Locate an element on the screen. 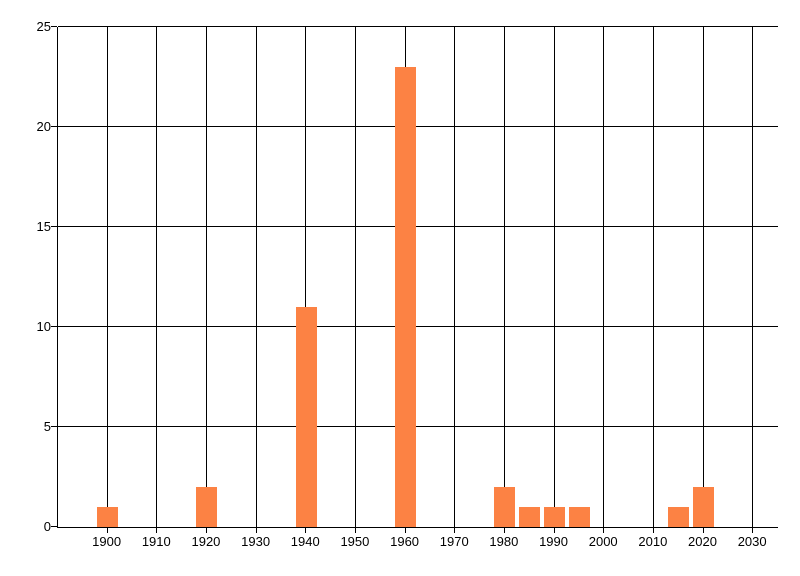  y-tick-label: 20 is located at coordinates (43, 126).